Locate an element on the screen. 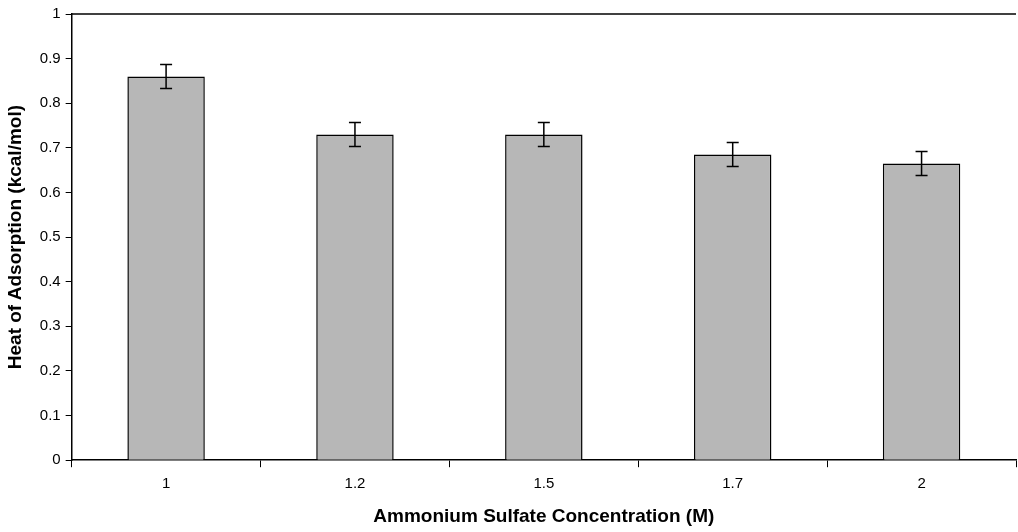  y-tick-label: 0.5 is located at coordinates (50, 236).